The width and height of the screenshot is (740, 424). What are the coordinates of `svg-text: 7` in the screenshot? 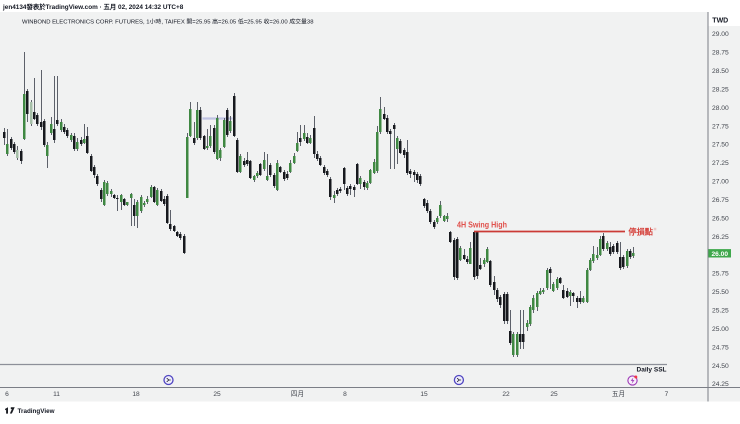 It's located at (667, 394).